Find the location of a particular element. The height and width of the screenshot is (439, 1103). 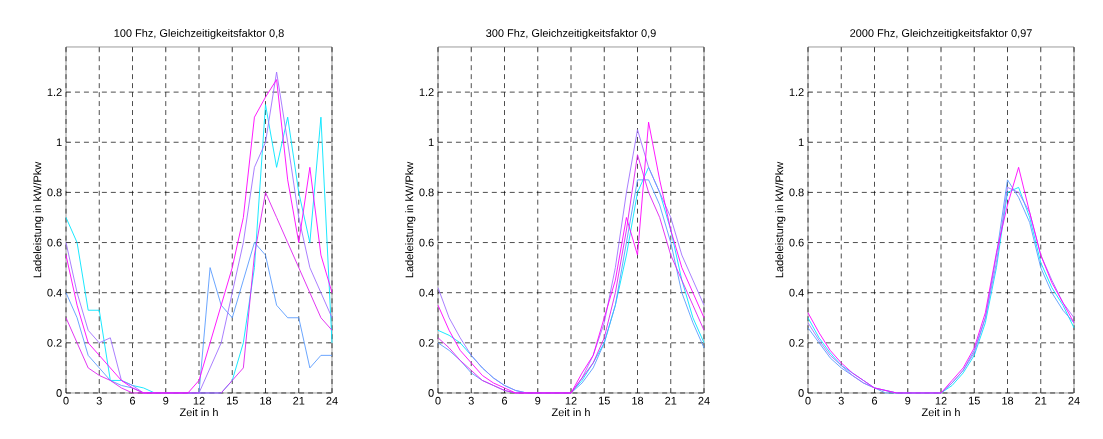

chart-title: 300 Fhz, Gleichzeitigkeitsfaktor 0,9 is located at coordinates (571, 34).